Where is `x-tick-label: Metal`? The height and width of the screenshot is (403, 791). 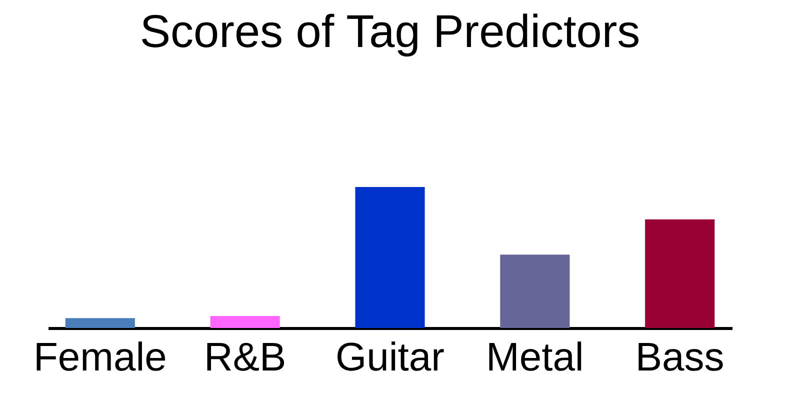
x-tick-label: Metal is located at coordinates (535, 358).